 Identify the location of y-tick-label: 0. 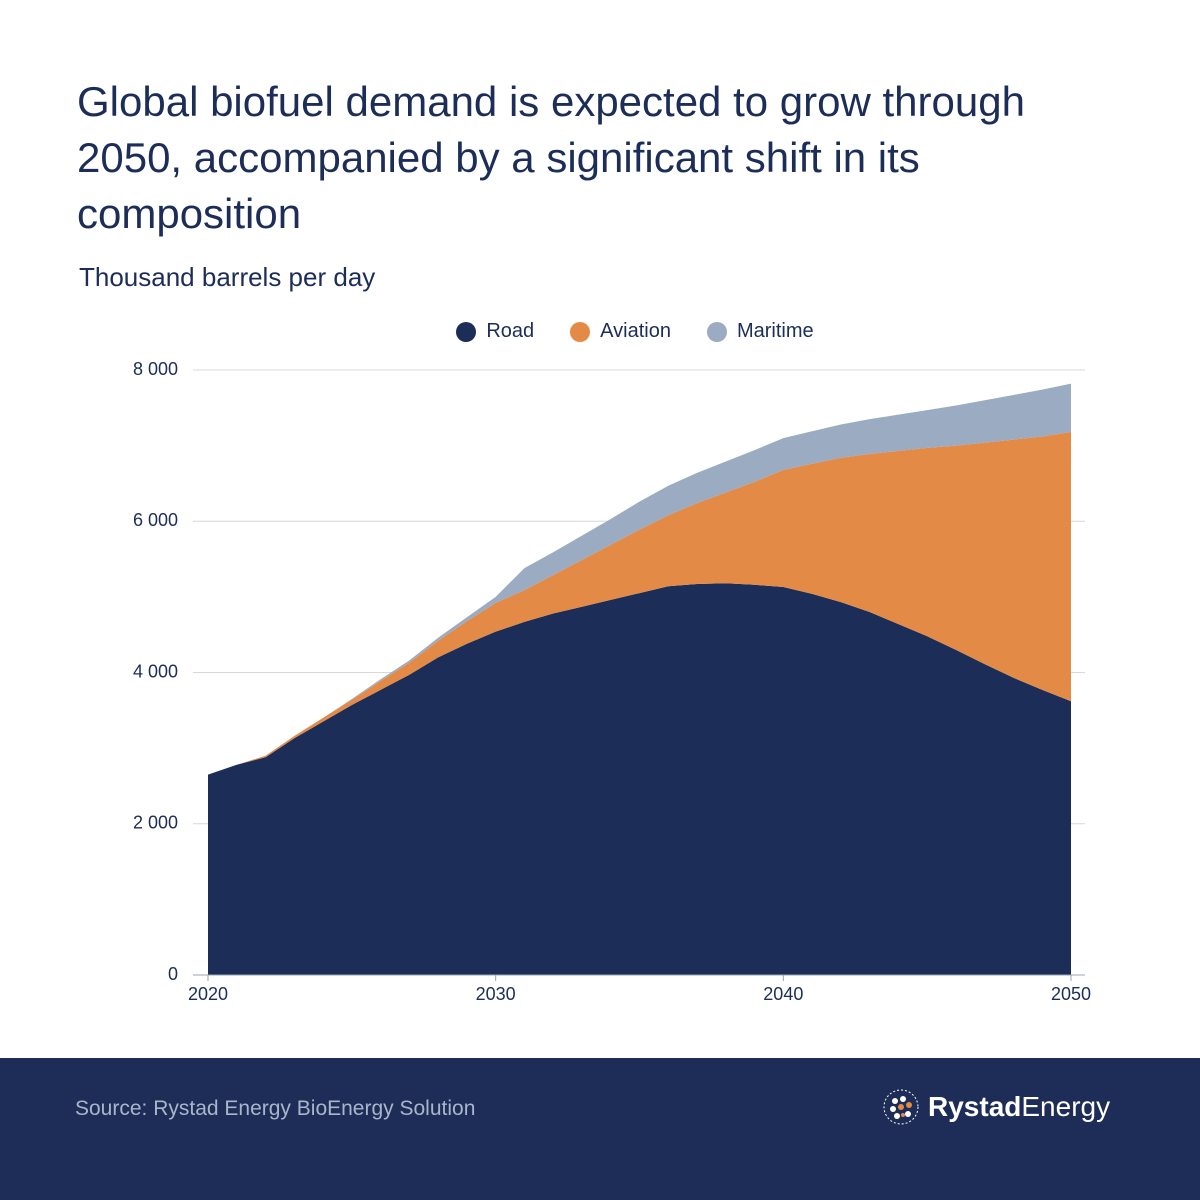
(173, 974).